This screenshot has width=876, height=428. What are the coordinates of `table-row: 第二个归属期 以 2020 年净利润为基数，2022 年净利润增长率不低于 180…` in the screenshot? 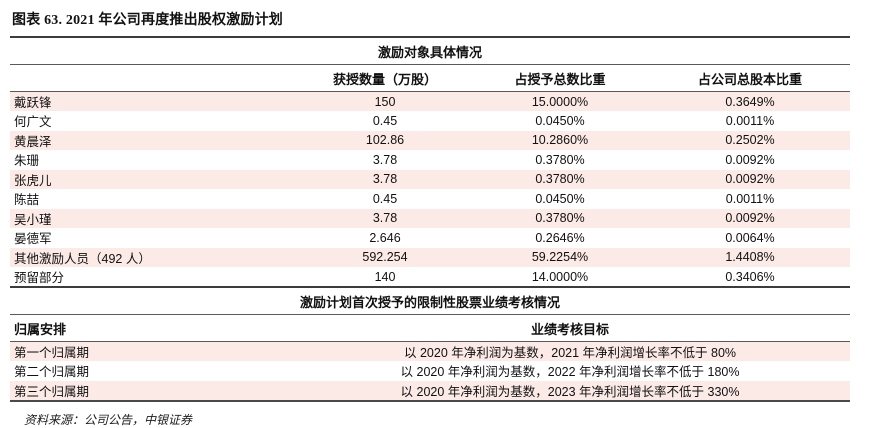 It's located at (430, 371).